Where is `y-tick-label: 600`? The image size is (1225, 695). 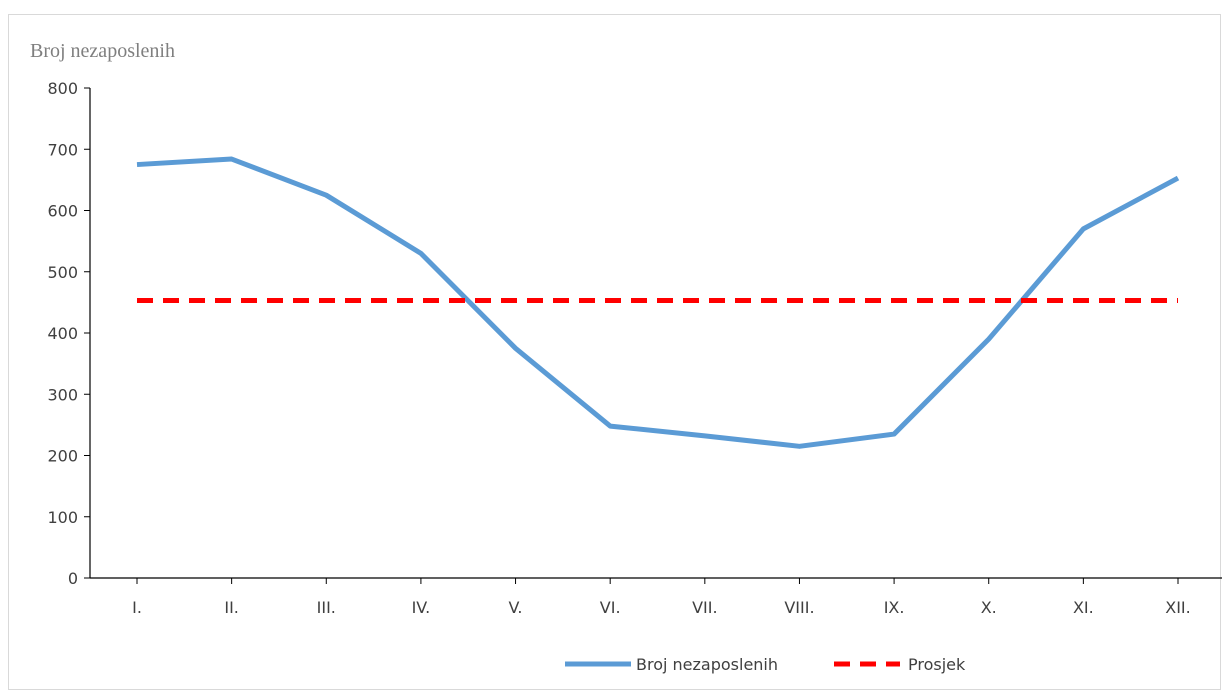
y-tick-label: 600 is located at coordinates (62, 211).